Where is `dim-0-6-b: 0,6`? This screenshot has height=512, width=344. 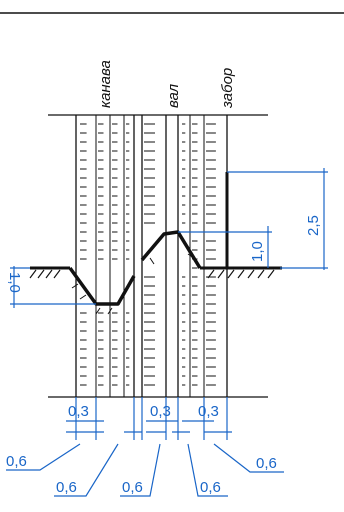
dim-0-6-b: 0,6 is located at coordinates (66, 487).